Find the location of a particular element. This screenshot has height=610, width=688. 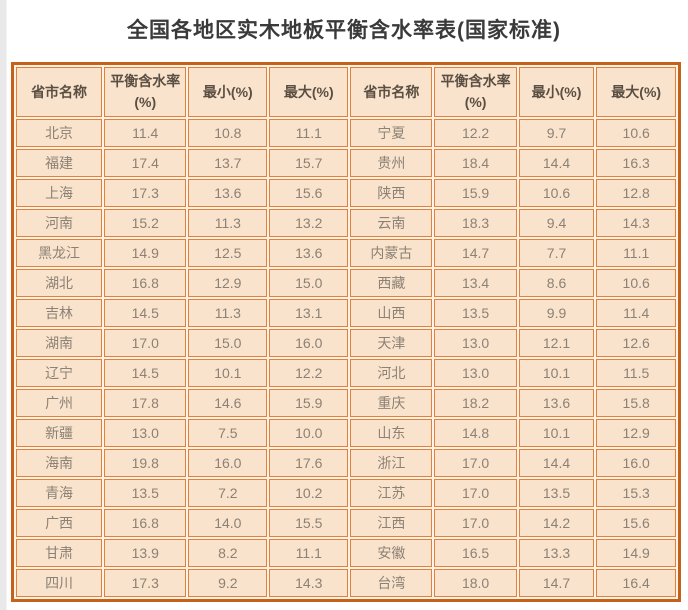

value-cell: 8.2 is located at coordinates (228, 553).